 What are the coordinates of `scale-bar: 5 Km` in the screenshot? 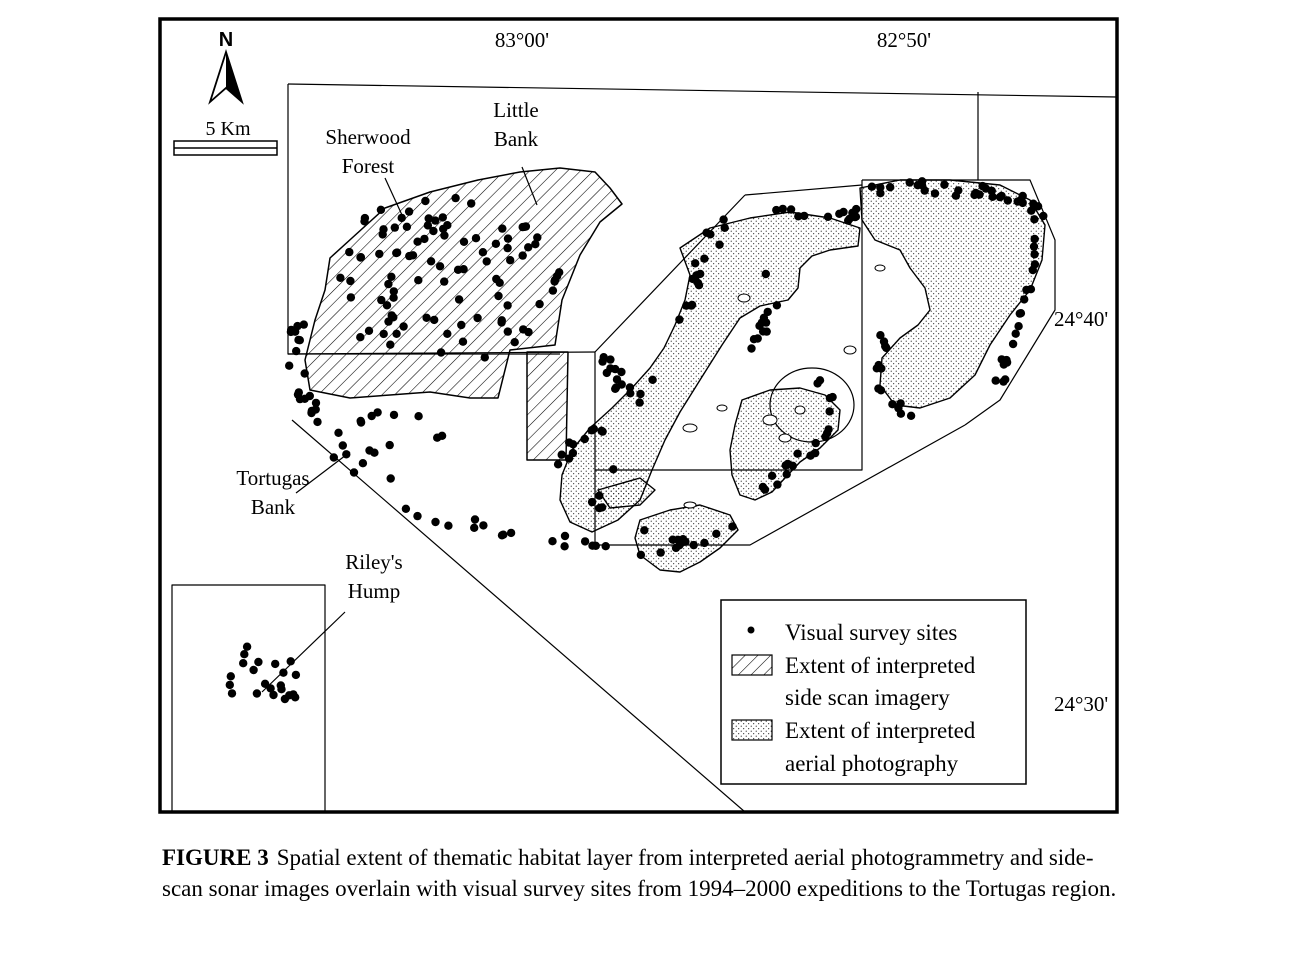 It's located at (225, 137).